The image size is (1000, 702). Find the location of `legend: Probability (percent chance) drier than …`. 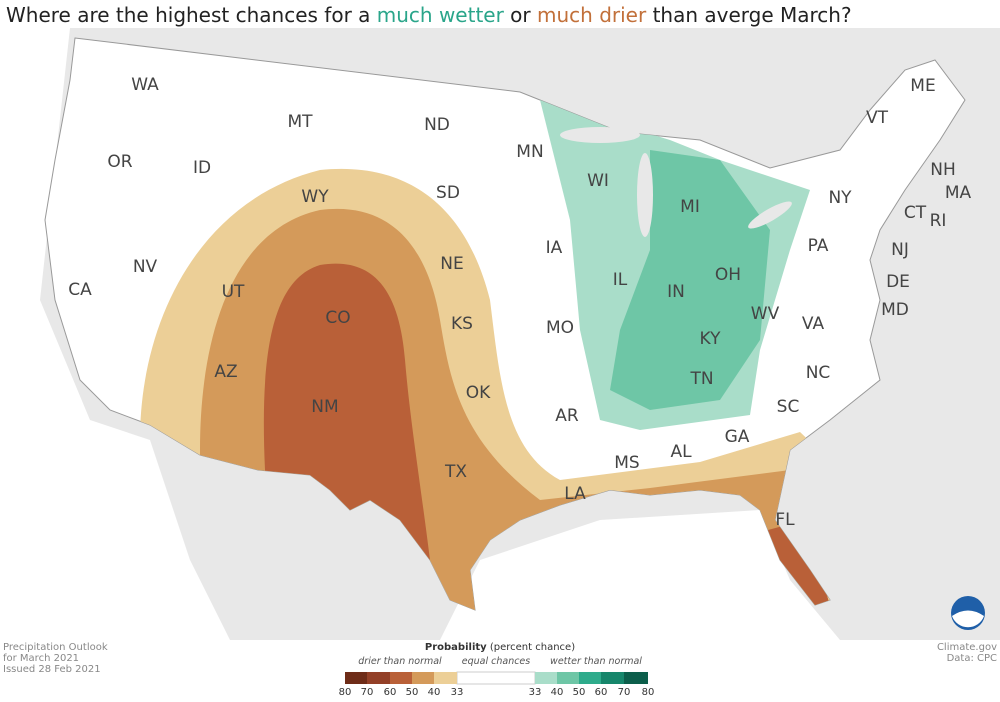

legend: Probability (percent chance) drier than … is located at coordinates (497, 670).